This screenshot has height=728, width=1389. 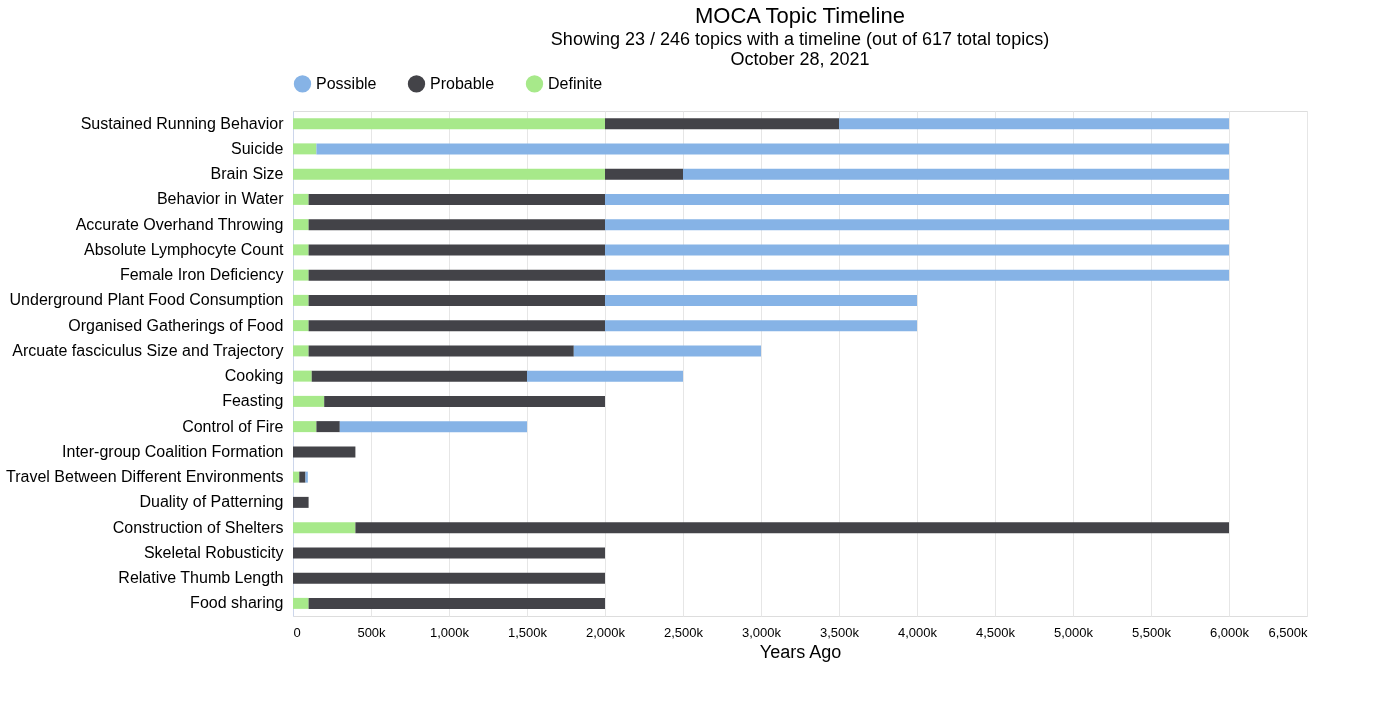 I want to click on x-tick-label: 3,500k, so click(x=839, y=632).